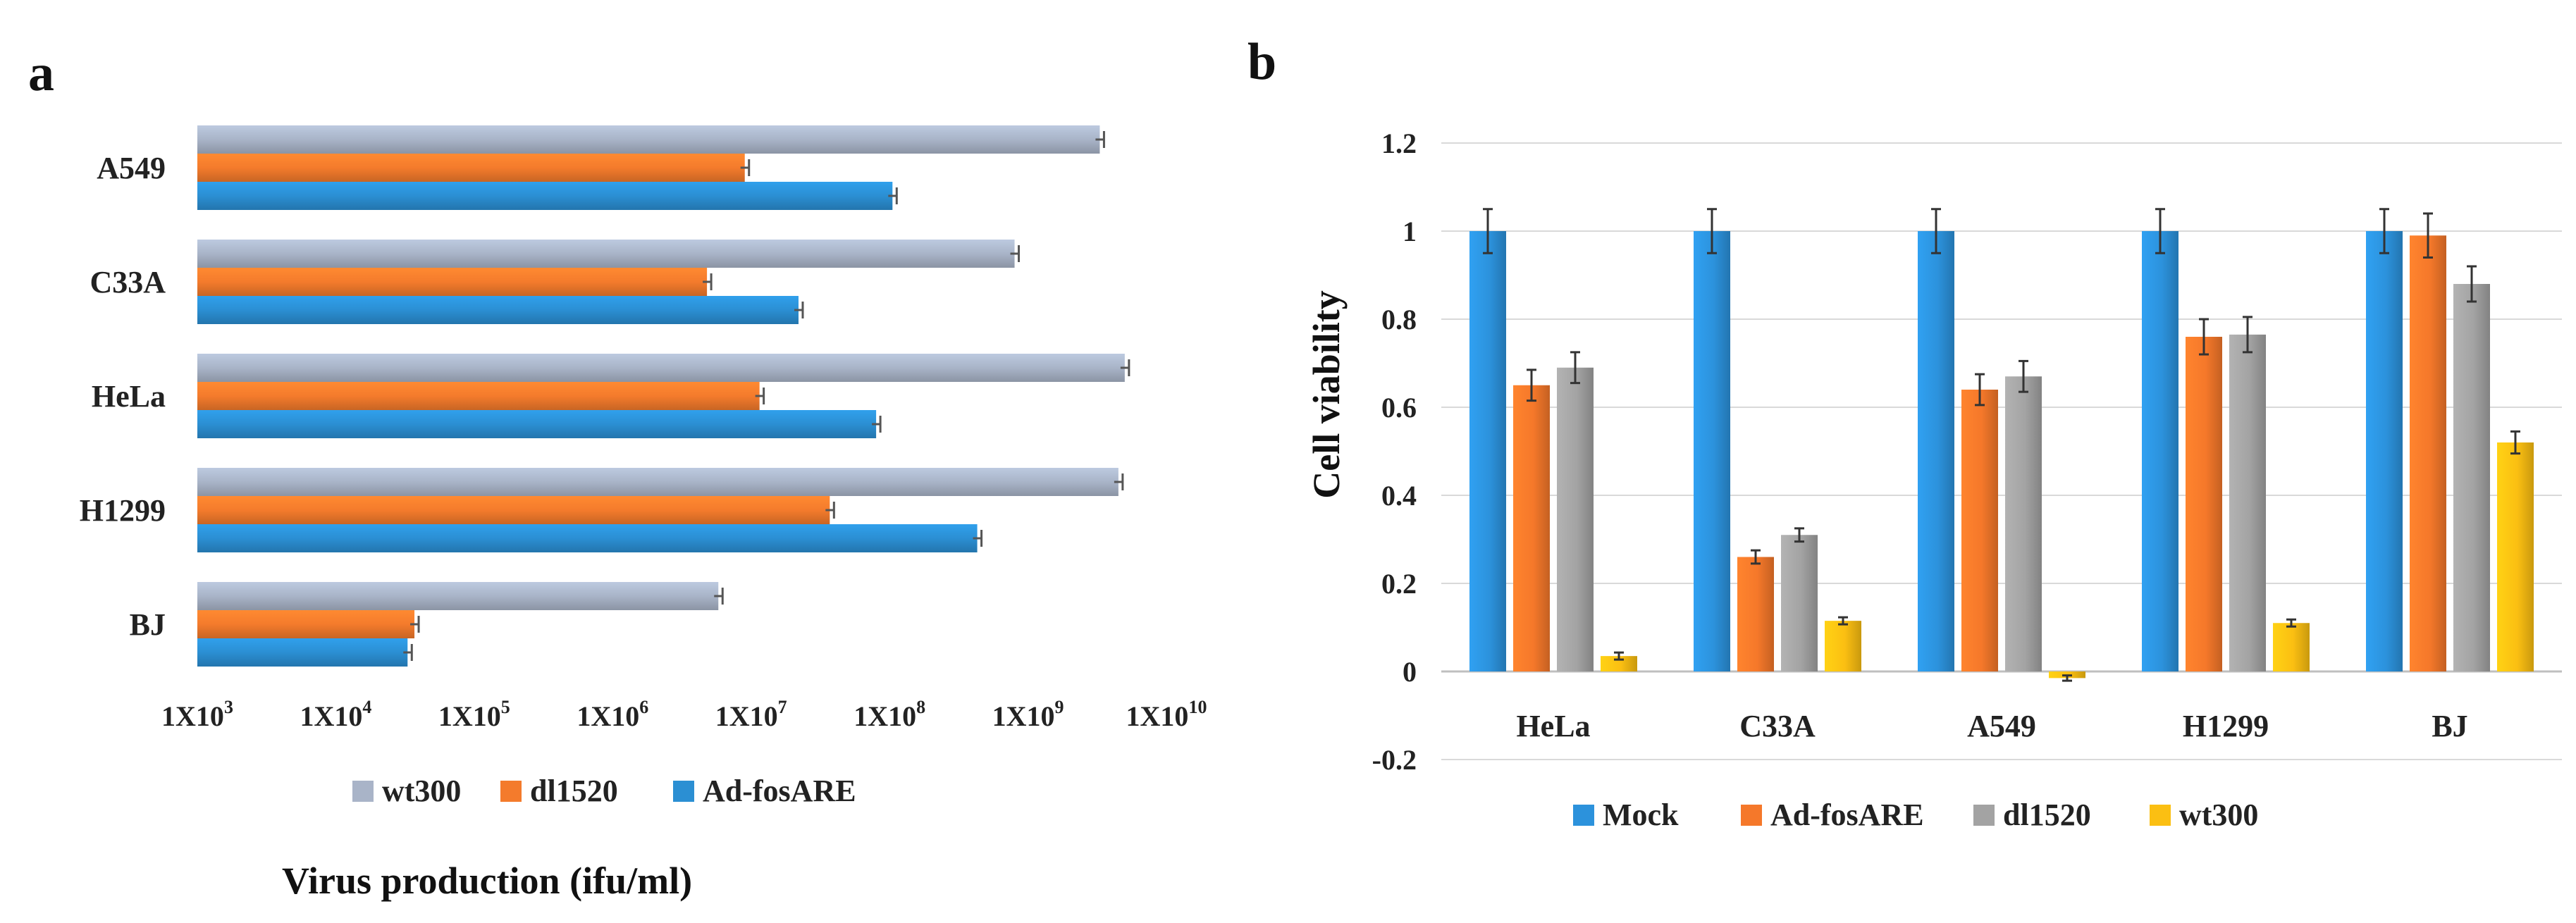  What do you see at coordinates (1712, 451) in the screenshot?
I see `bar-b-Mock-C33A` at bounding box center [1712, 451].